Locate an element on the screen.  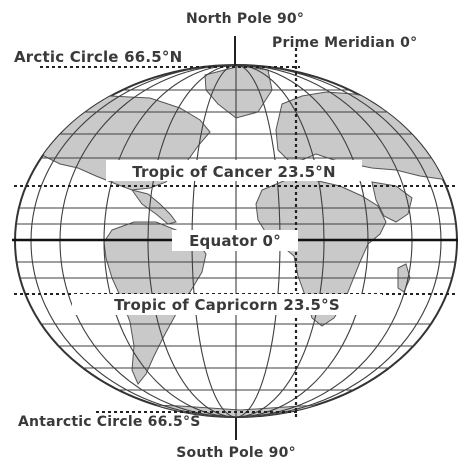
north-pole-label: North Pole 90° is located at coordinates (245, 19).